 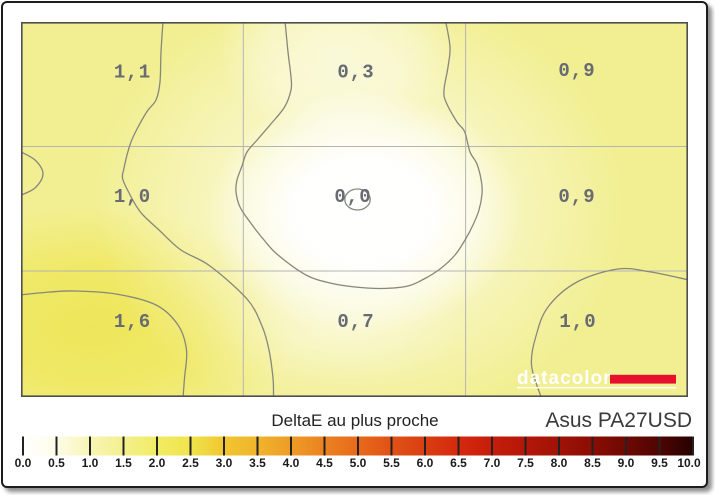 I want to click on svg-text: 1,6, so click(x=132, y=322).